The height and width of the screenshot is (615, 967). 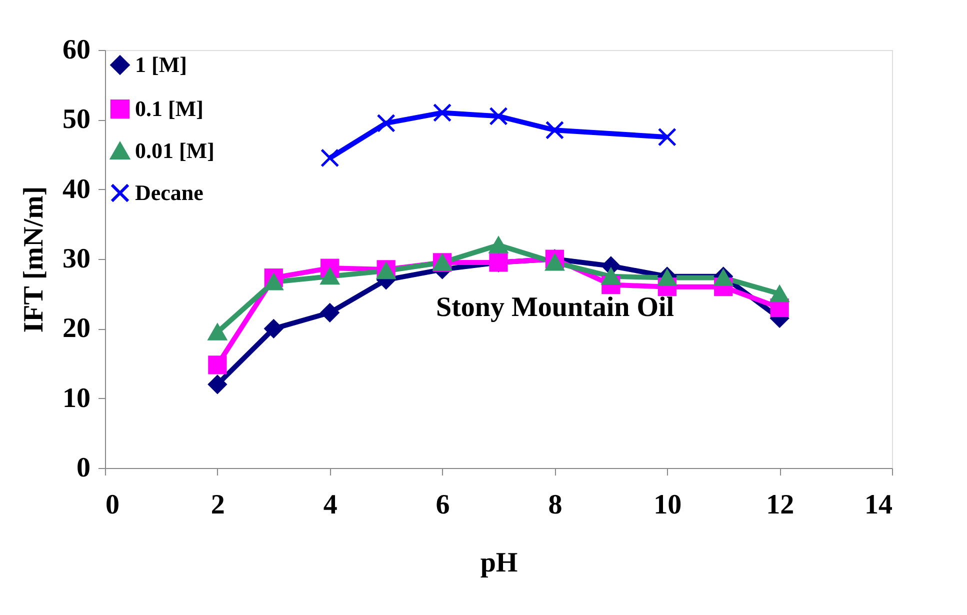 What do you see at coordinates (76, 259) in the screenshot?
I see `y-tick-label: 30` at bounding box center [76, 259].